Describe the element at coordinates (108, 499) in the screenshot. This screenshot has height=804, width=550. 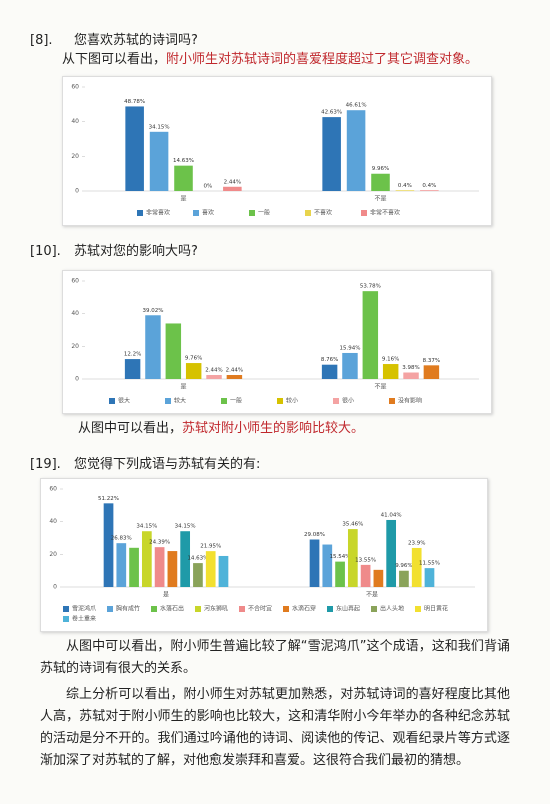
I see `data-label: 51.22%` at that location.